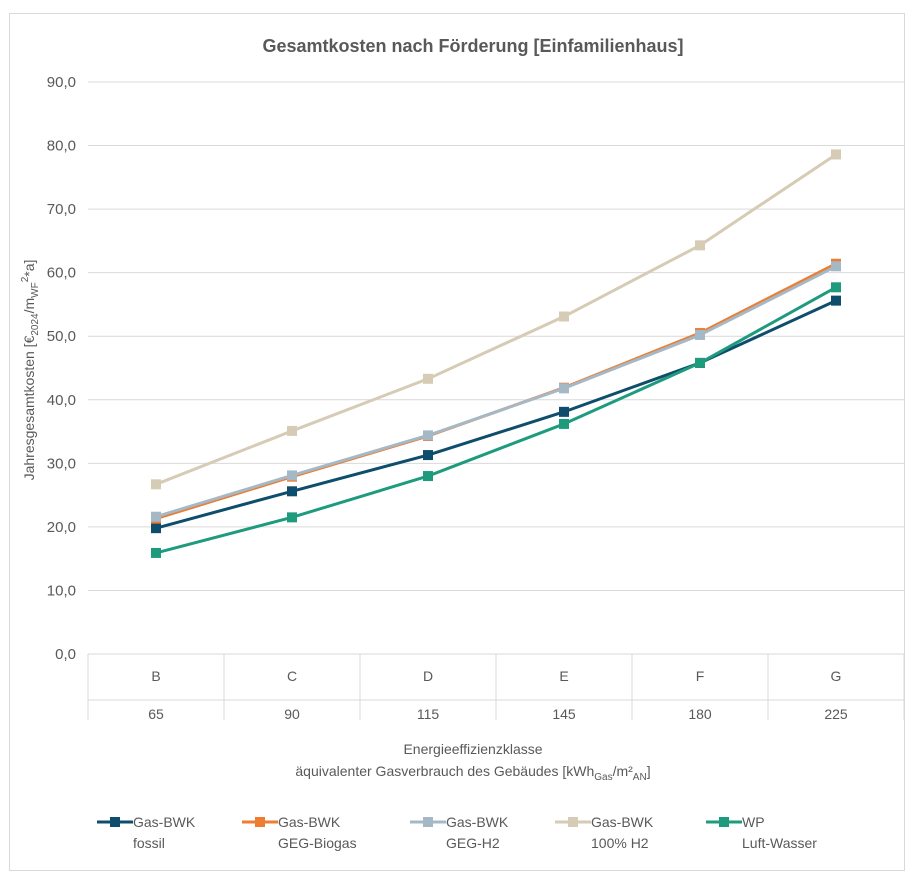 This screenshot has height=873, width=908. What do you see at coordinates (753, 822) in the screenshot?
I see `legend-label-line1: WP` at bounding box center [753, 822].